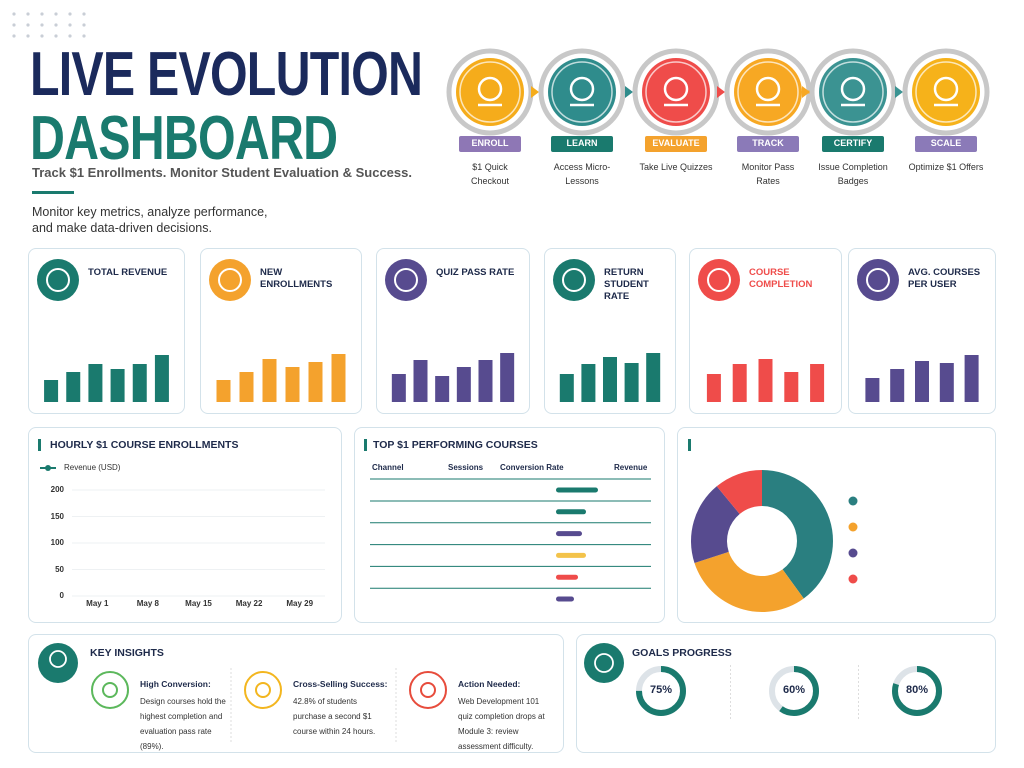 The image size is (1024, 768). Describe the element at coordinates (944, 278) in the screenshot. I see `kpi-title: AVG. COURSES PER USER` at that location.